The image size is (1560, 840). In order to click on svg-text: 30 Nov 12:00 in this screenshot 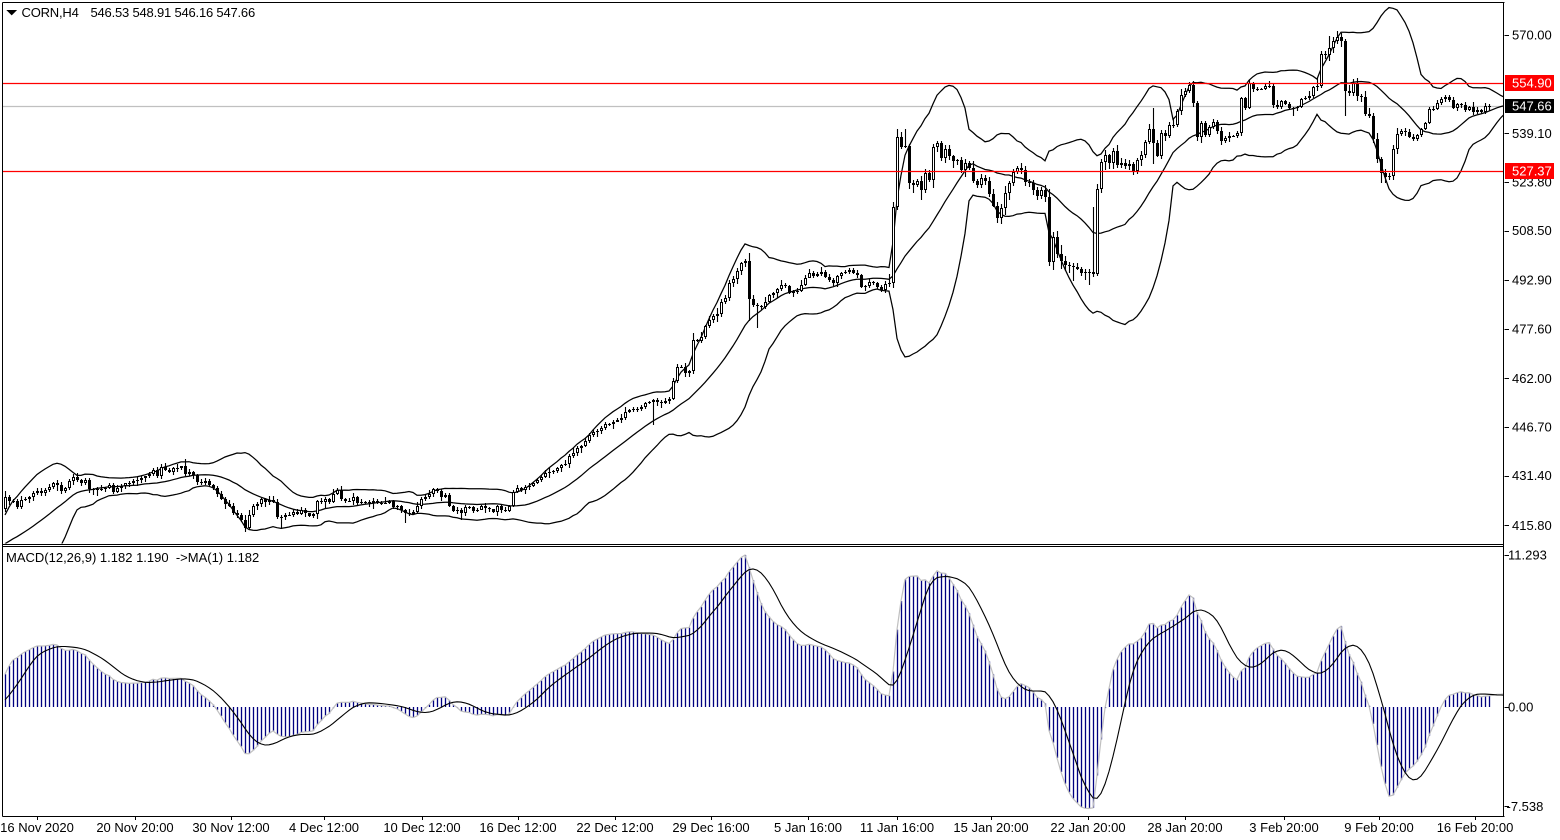, I will do `click(230, 827)`.